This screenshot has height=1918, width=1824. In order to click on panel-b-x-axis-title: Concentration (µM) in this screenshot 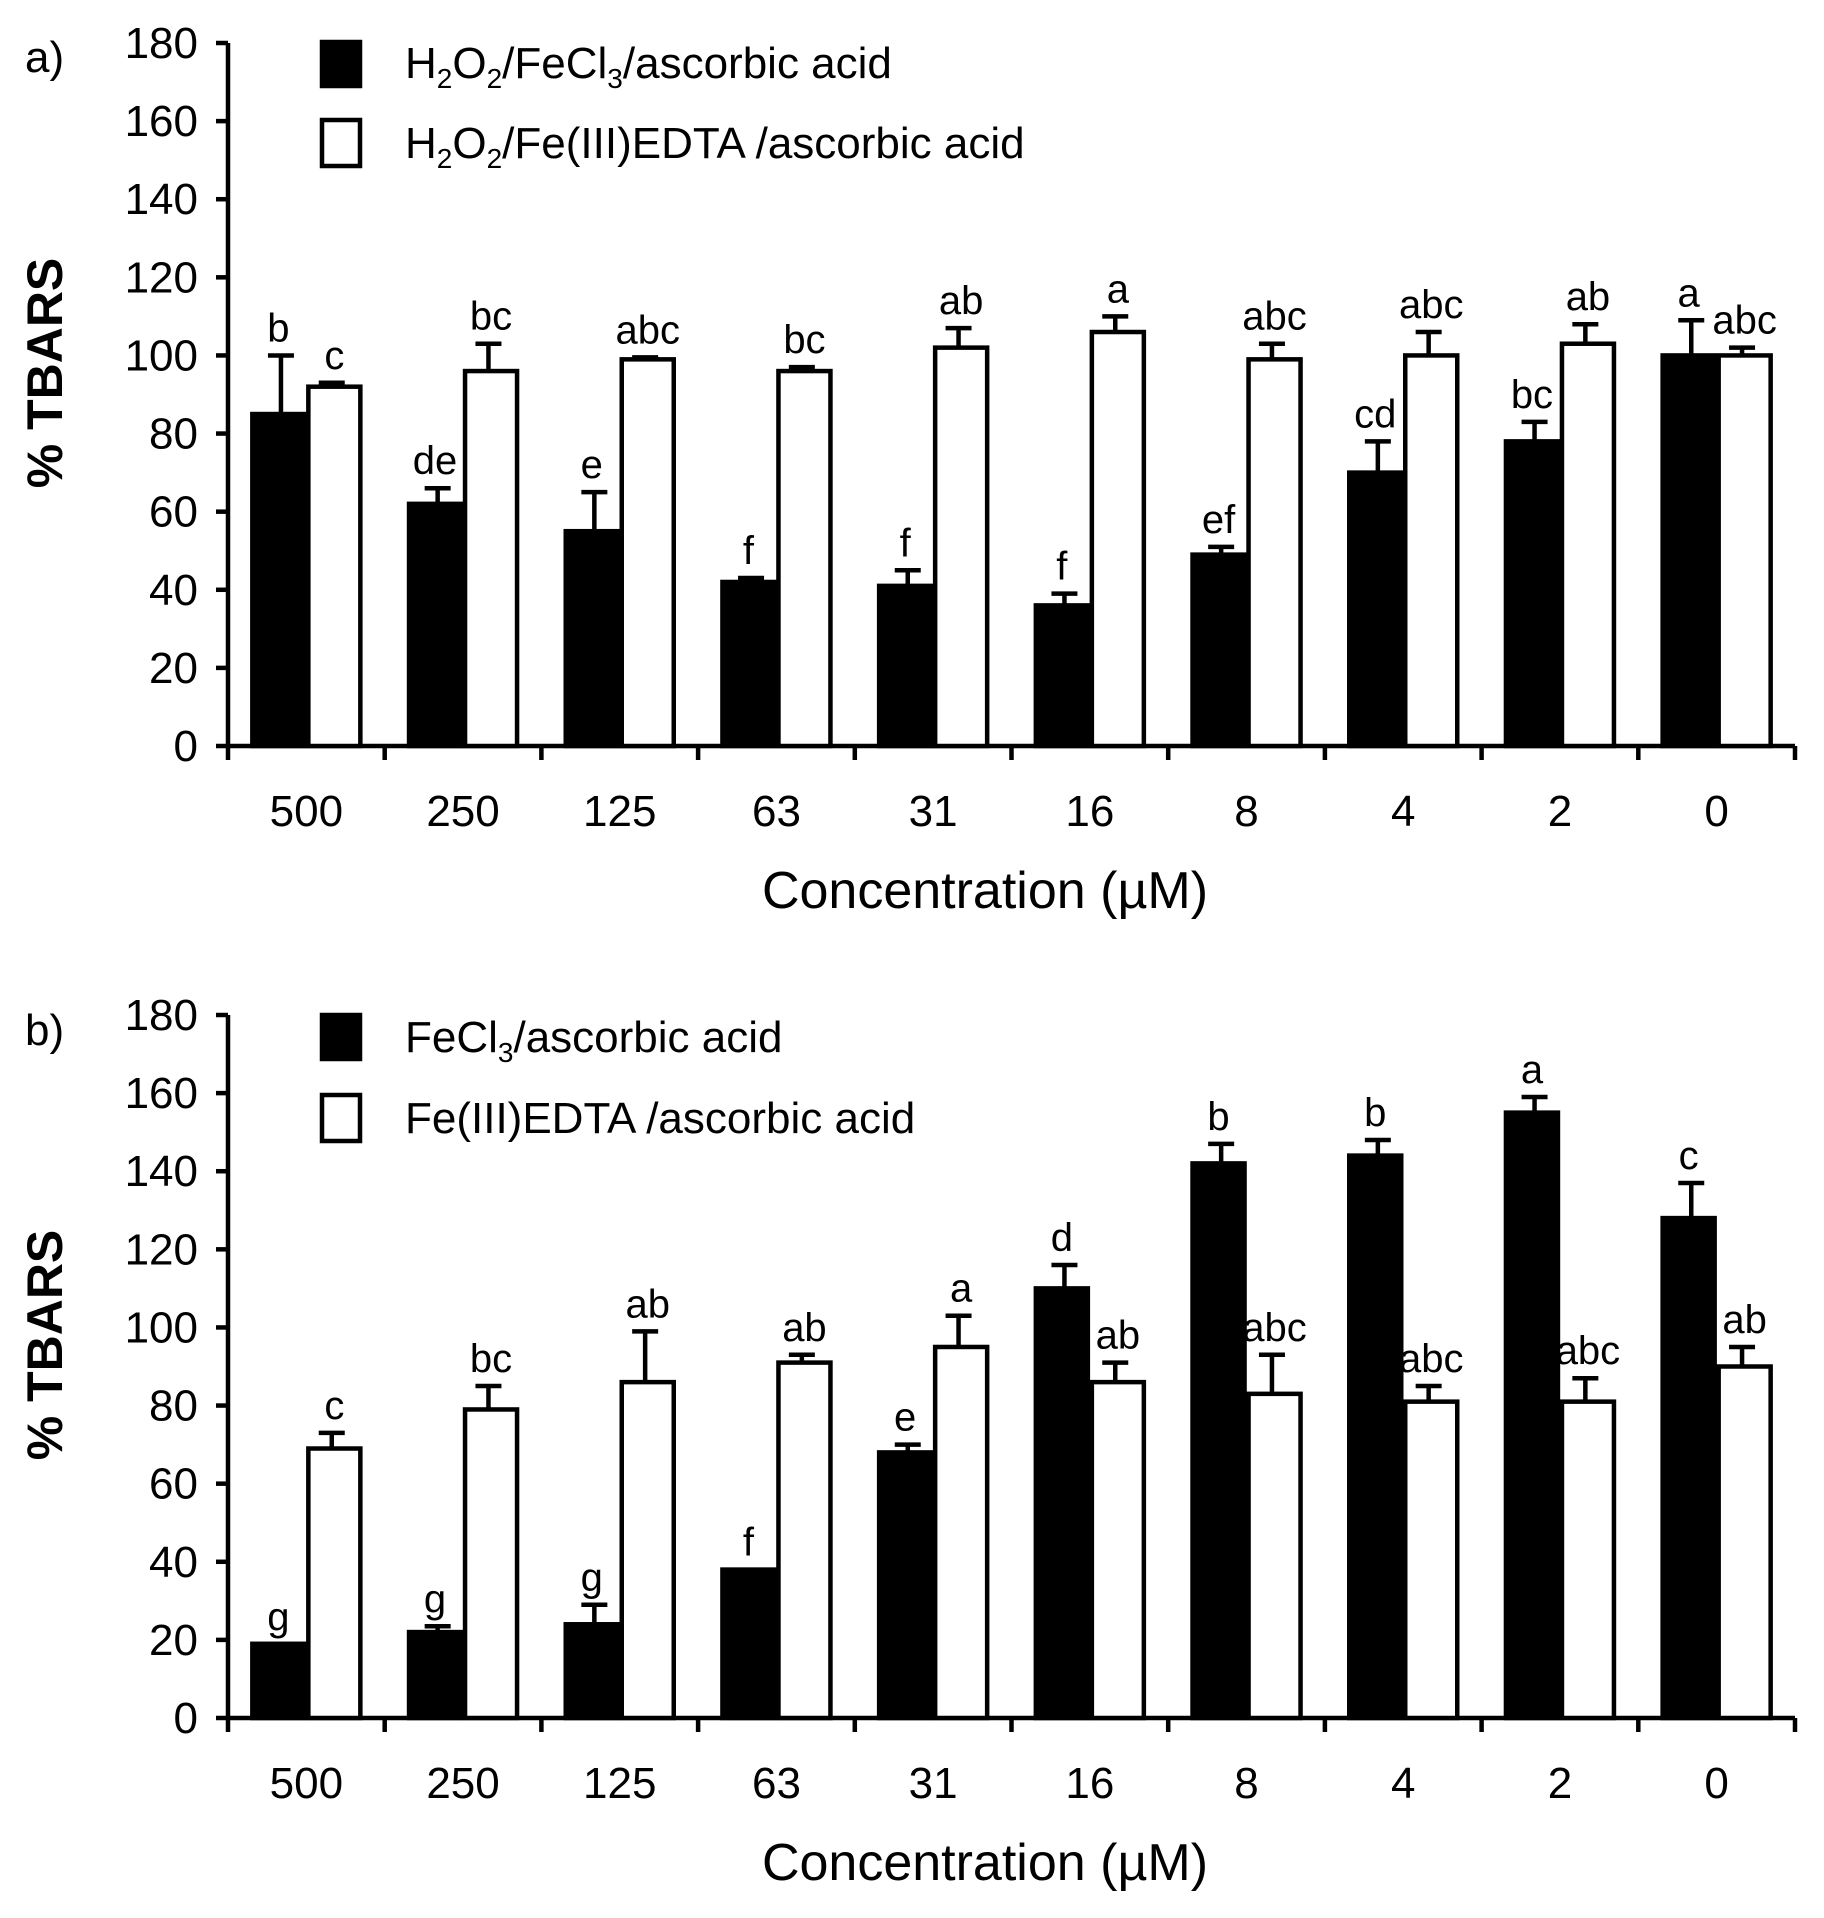, I will do `click(985, 1863)`.